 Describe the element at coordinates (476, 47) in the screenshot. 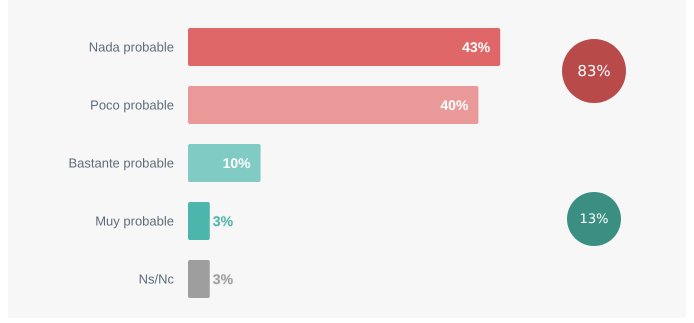

I see `data-label: 43%` at that location.